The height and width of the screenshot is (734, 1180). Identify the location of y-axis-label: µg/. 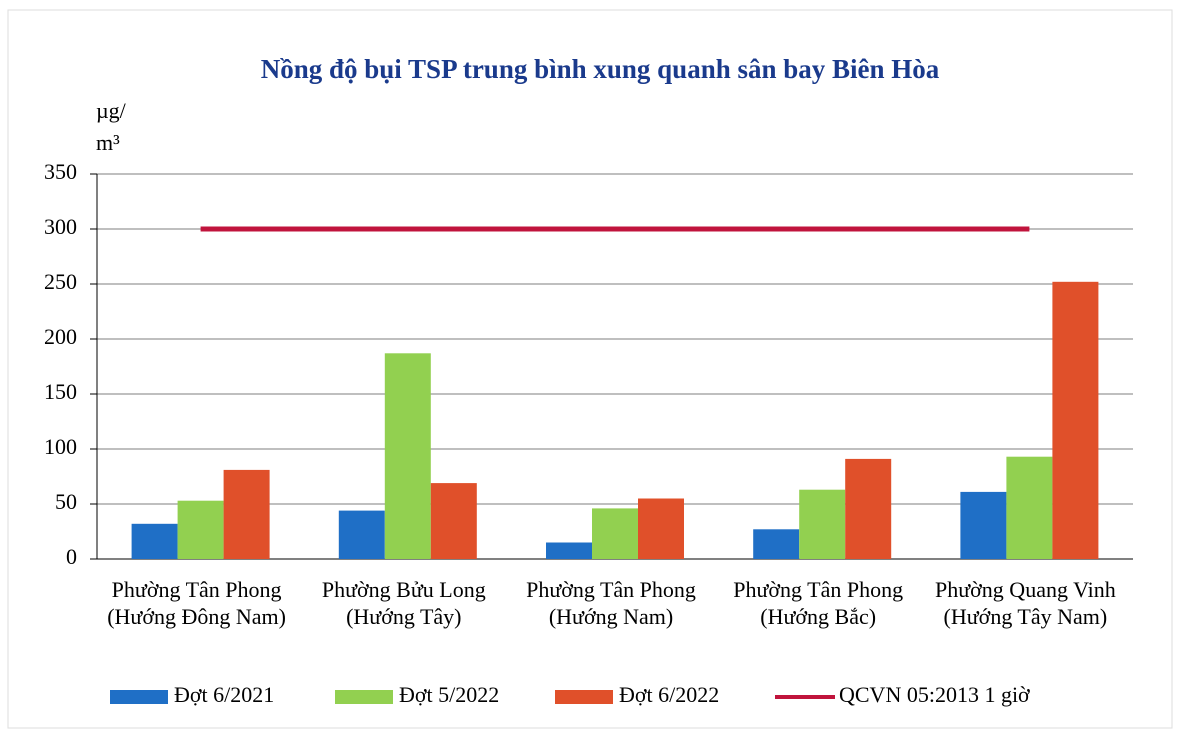
(111, 110).